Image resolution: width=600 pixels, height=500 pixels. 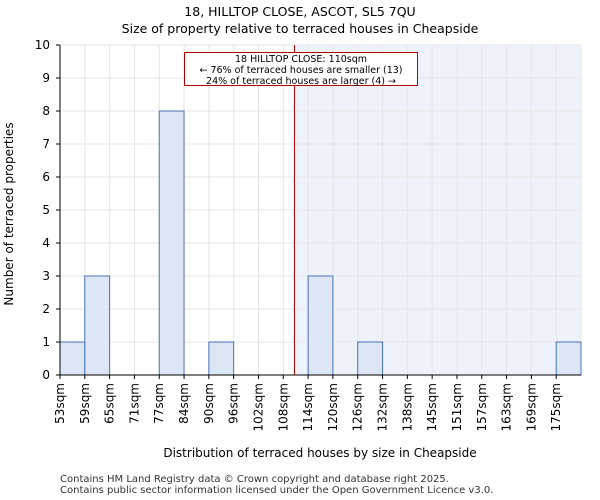 What do you see at coordinates (258, 407) in the screenshot?
I see `x-tick-label: 102sqm` at bounding box center [258, 407].